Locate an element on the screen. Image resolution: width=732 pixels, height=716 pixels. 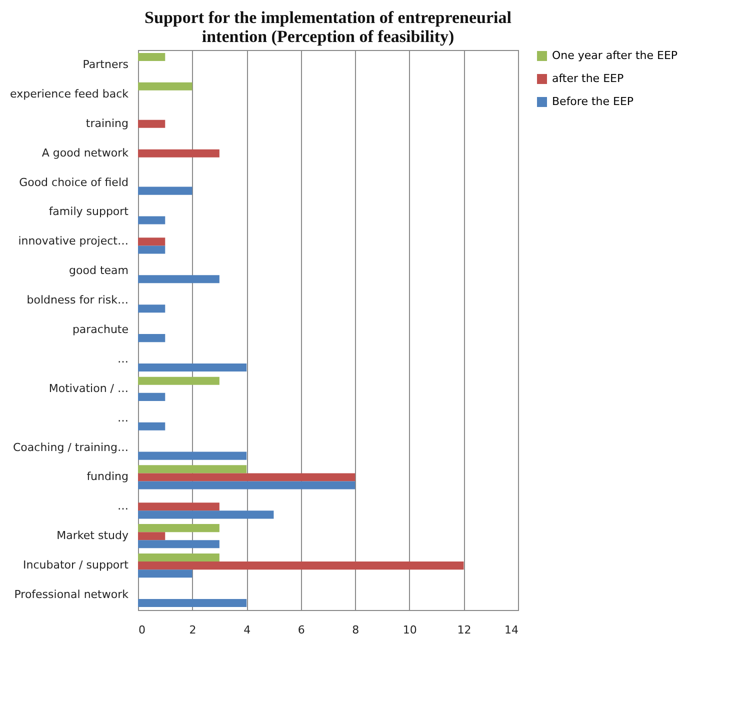
x-tick-label: 4 is located at coordinates (247, 630).